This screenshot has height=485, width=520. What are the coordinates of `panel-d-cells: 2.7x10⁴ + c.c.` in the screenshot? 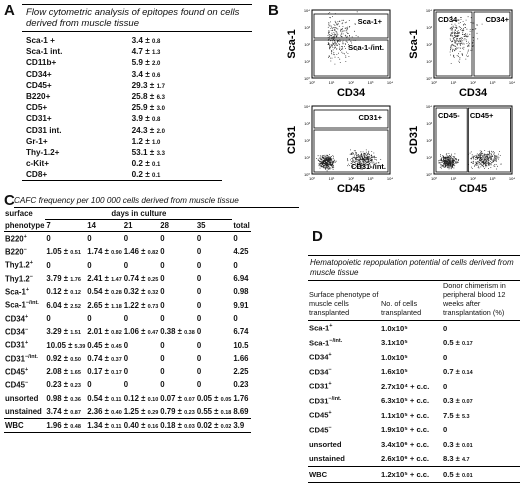 It's located at (405, 386).